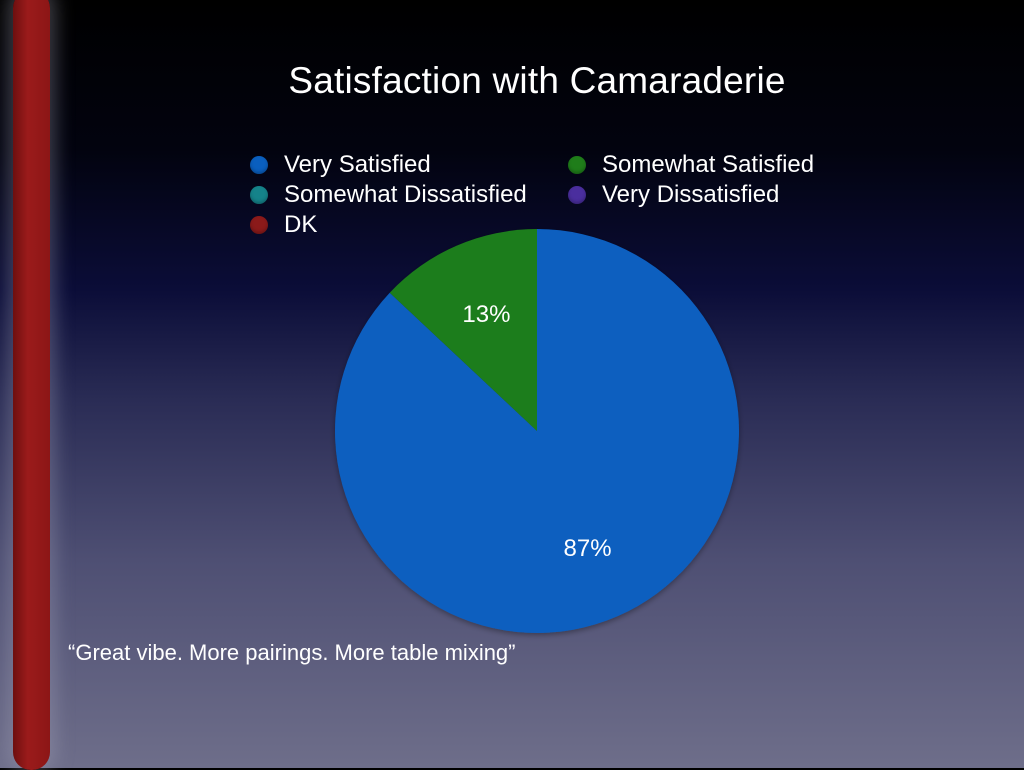  Describe the element at coordinates (537, 80) in the screenshot. I see `chart-title: Satisfaction with Camaraderie` at that location.